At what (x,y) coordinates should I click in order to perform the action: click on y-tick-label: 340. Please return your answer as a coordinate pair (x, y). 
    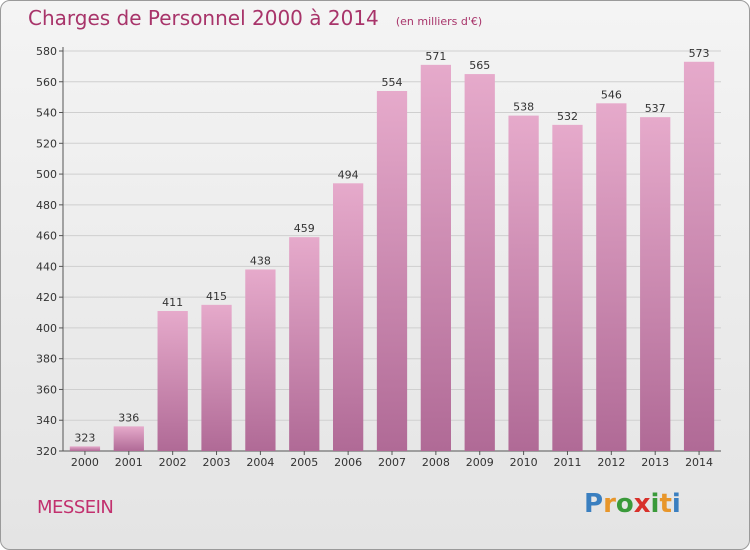
    Looking at the image, I should click on (46, 420).